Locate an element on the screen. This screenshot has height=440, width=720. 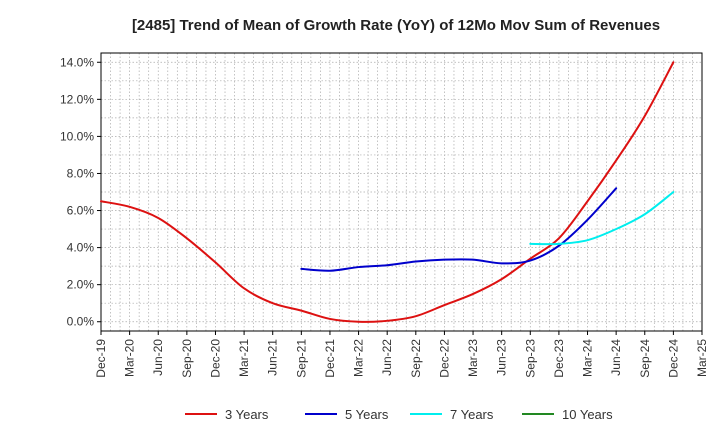
x-tick-label: Mar-21 is located at coordinates (244, 358).